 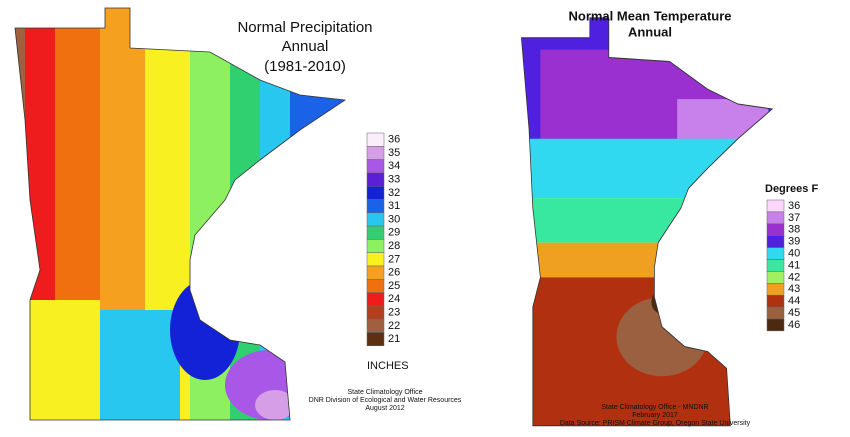 What do you see at coordinates (304, 27) in the screenshot?
I see `title: Normal Precipitation` at bounding box center [304, 27].